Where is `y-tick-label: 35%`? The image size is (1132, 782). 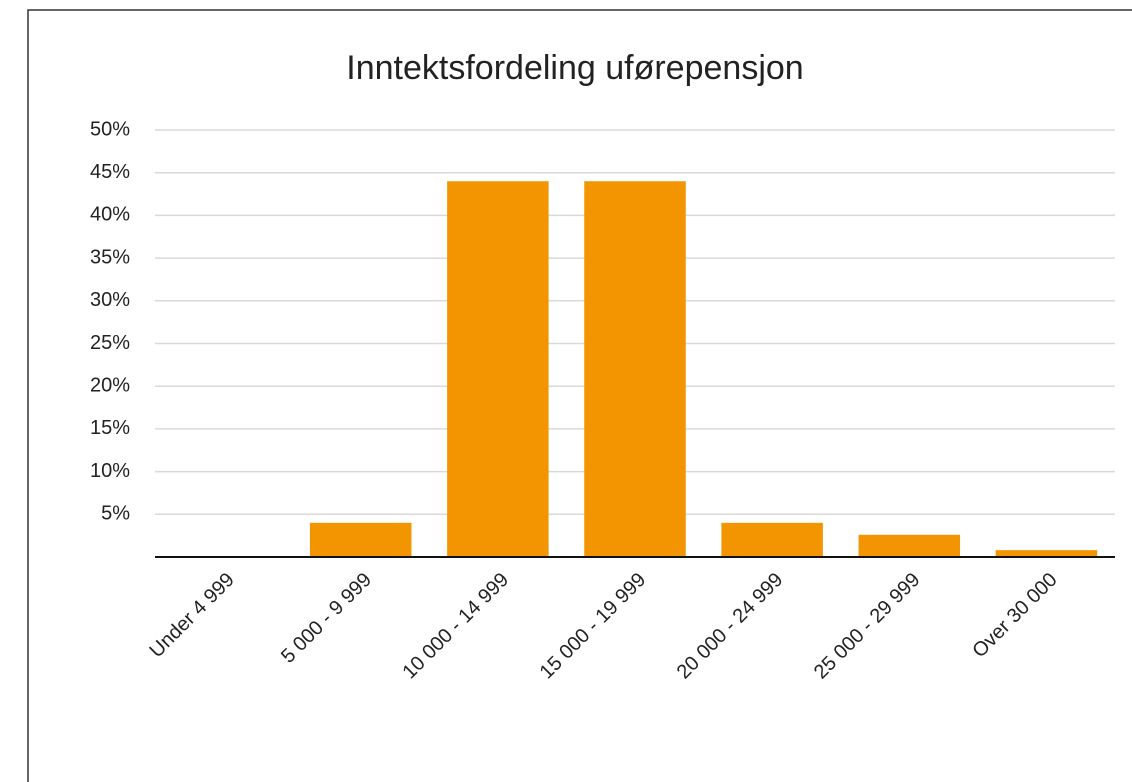 y-tick-label: 35% is located at coordinates (110, 257).